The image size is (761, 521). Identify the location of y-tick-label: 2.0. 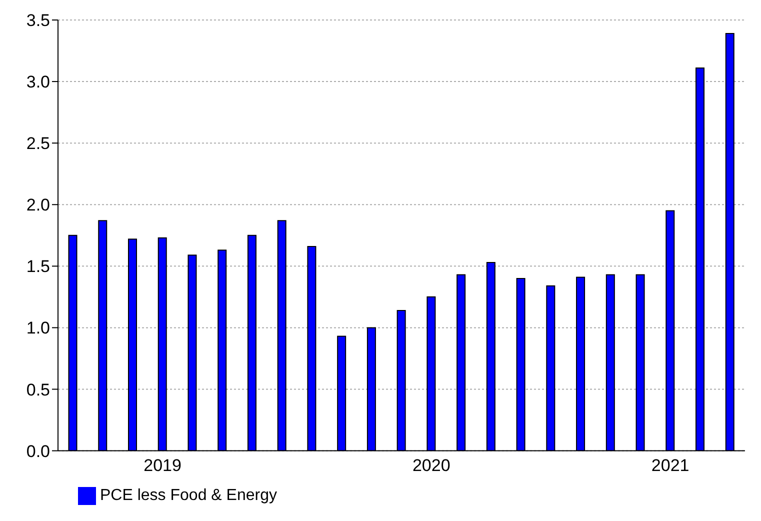
(38, 205).